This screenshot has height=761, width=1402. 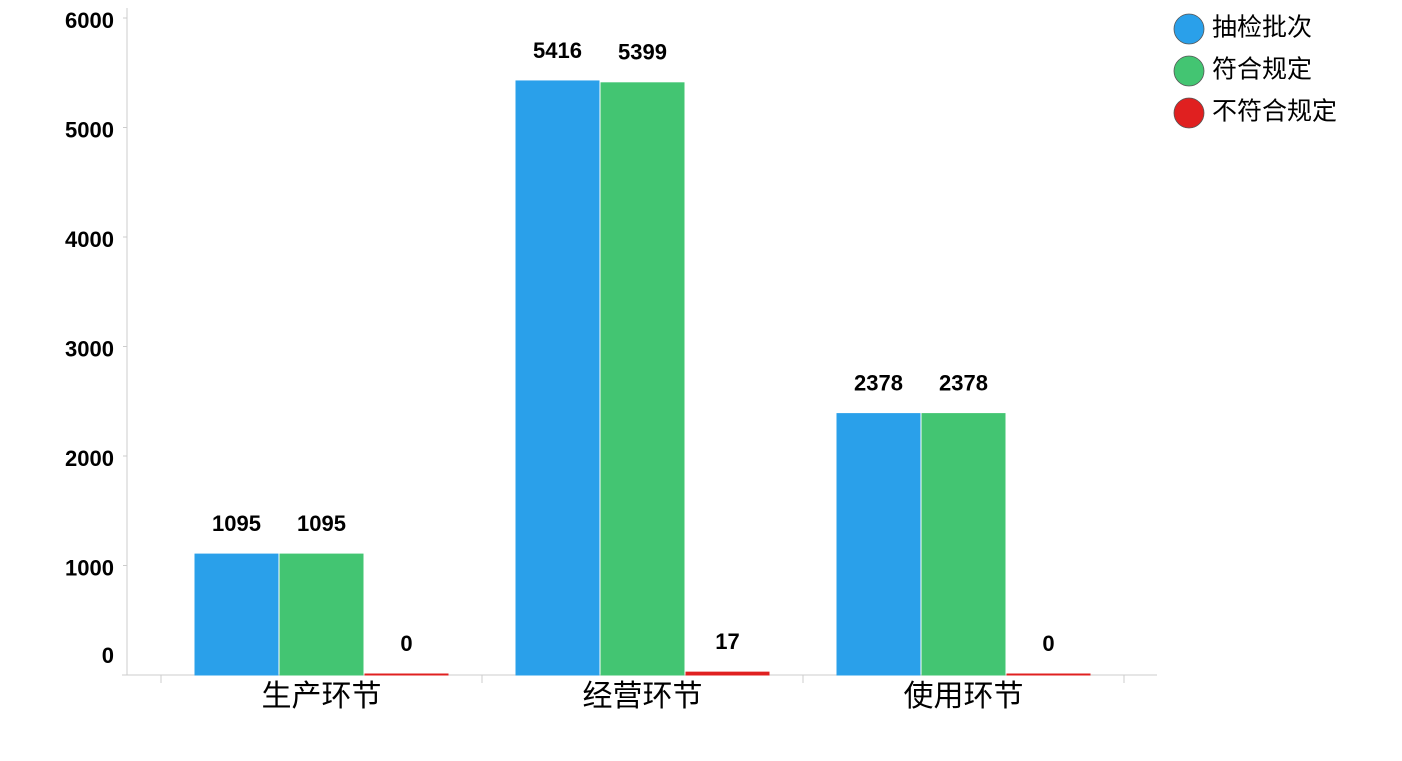 I want to click on value-label: 5399, so click(x=642, y=52).